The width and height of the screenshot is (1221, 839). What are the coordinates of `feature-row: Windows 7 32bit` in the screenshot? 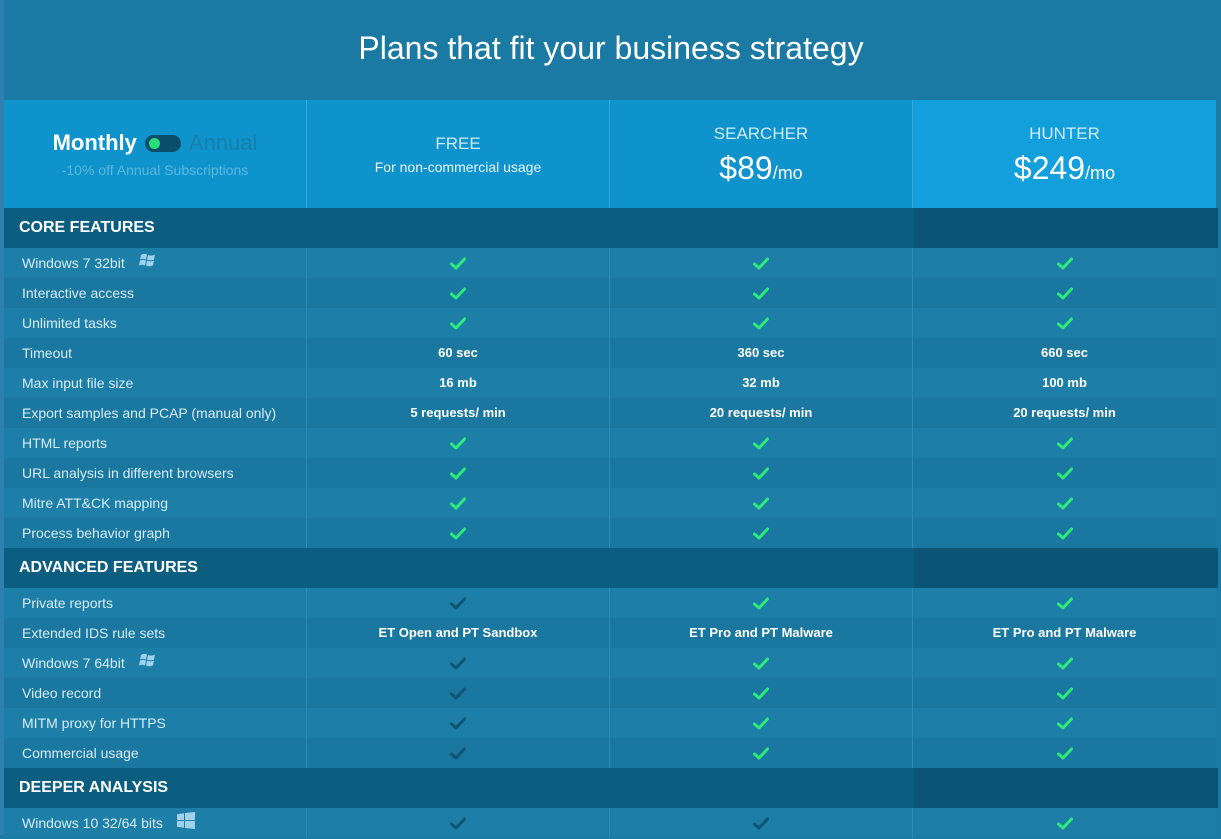 It's located at (611, 263).